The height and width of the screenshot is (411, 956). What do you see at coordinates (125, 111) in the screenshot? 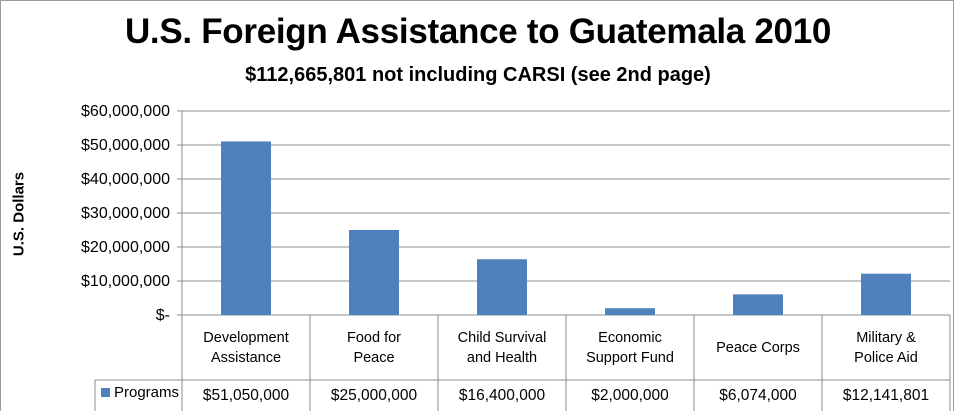
I see `y-tick-label: $60,000,000` at bounding box center [125, 111].